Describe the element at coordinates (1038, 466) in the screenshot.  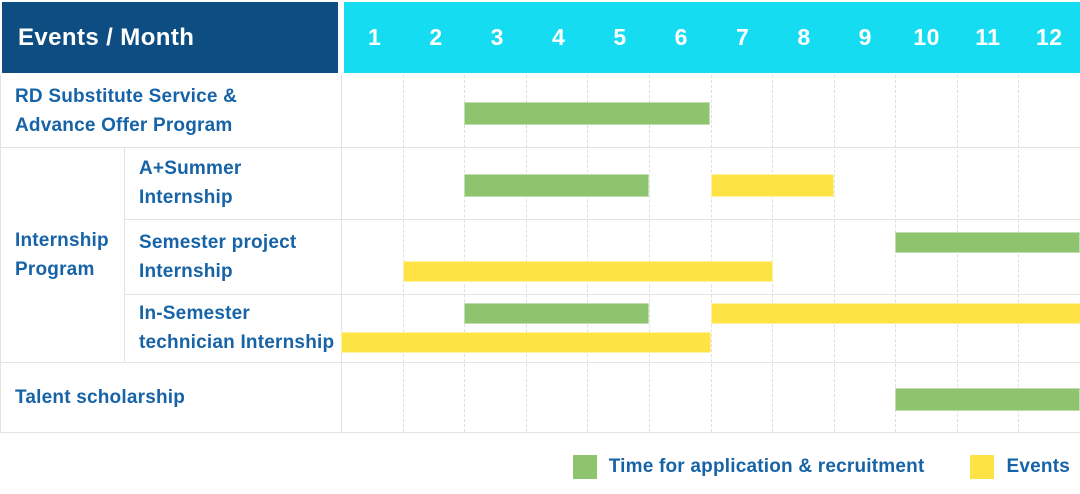
I see `legend-label-events: Events` at that location.